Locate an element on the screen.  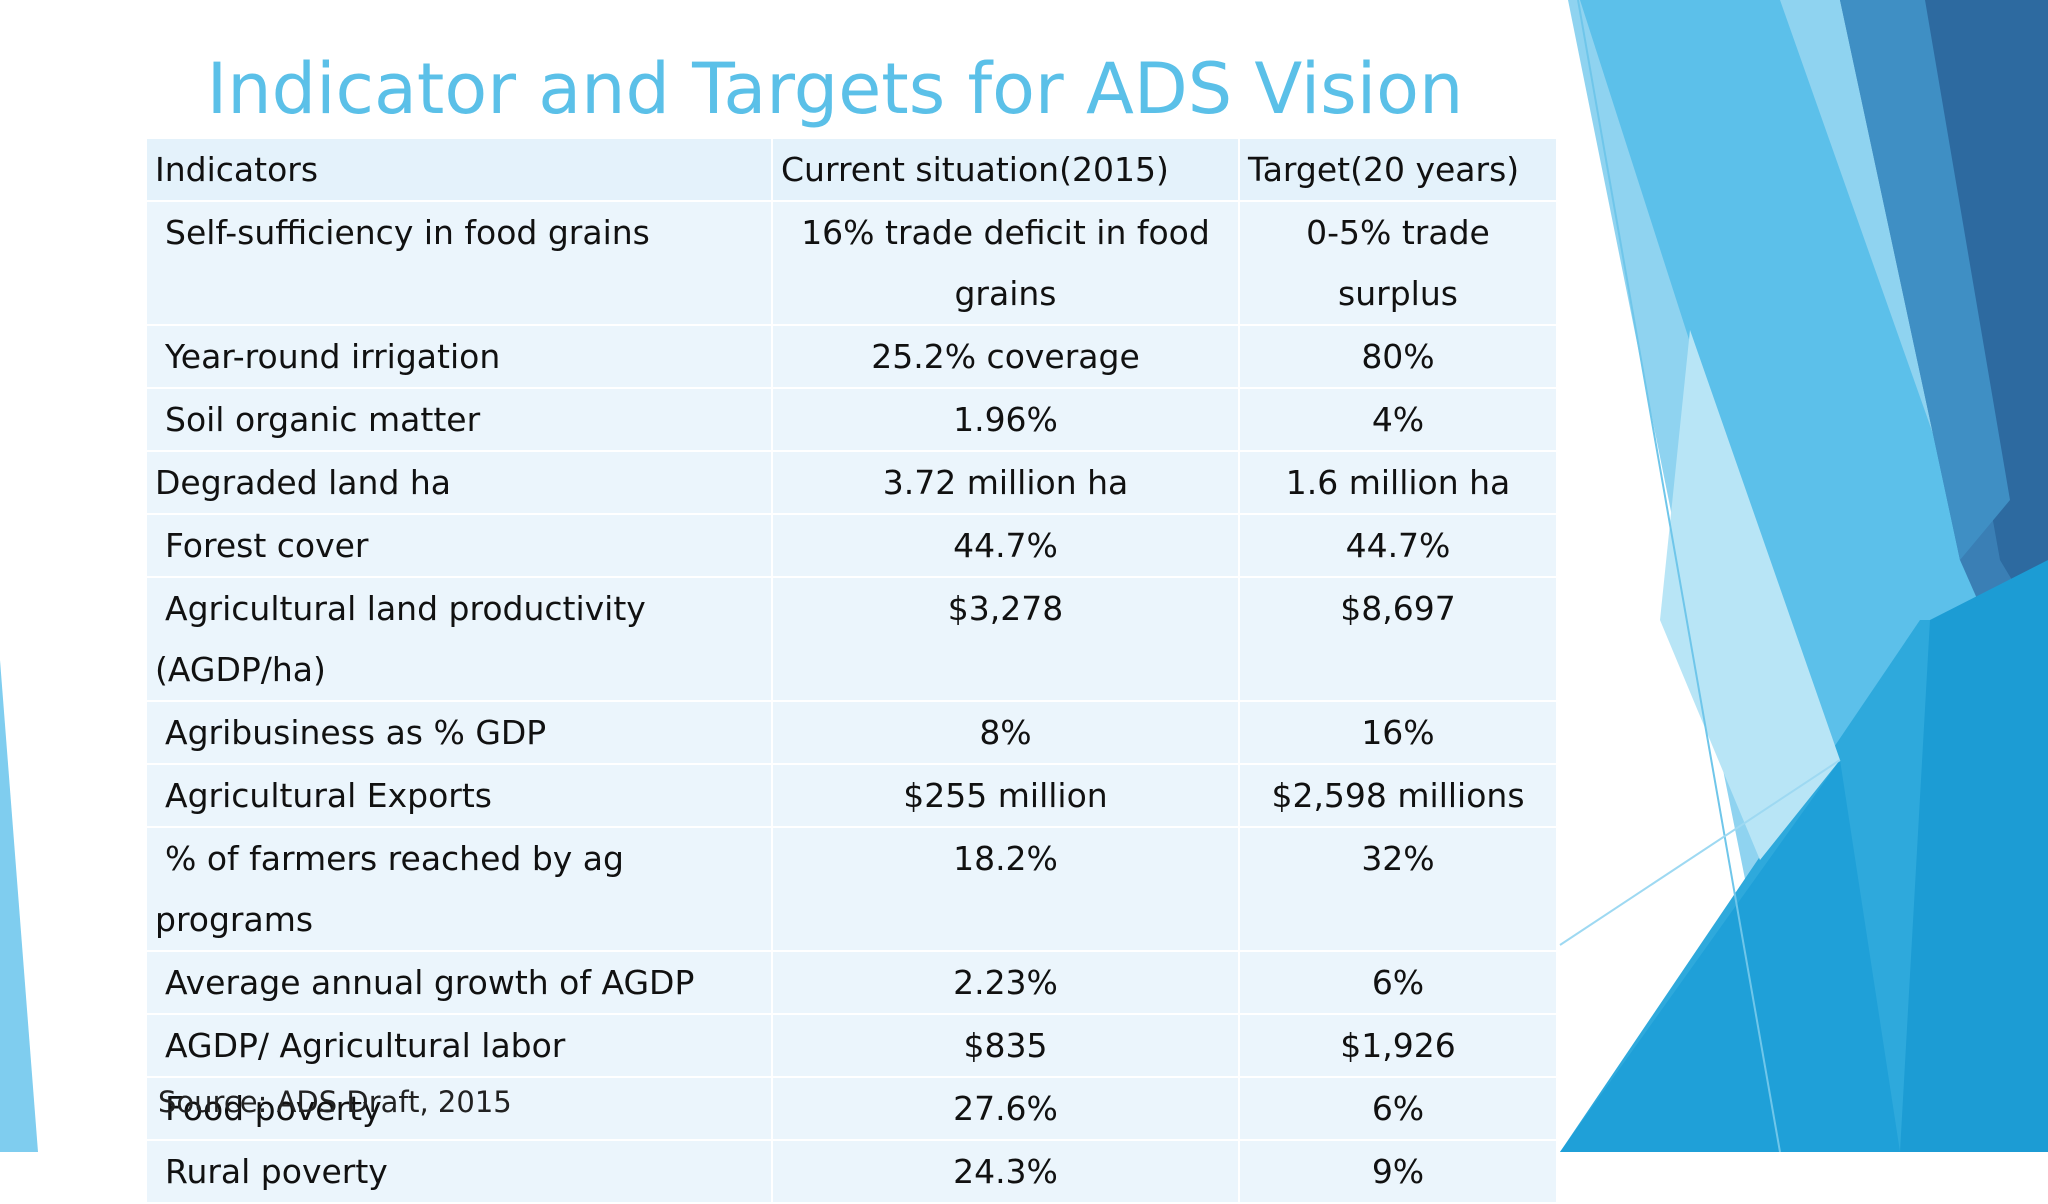
source-note: Source: ADS Draft, 2015 is located at coordinates (335, 1102).